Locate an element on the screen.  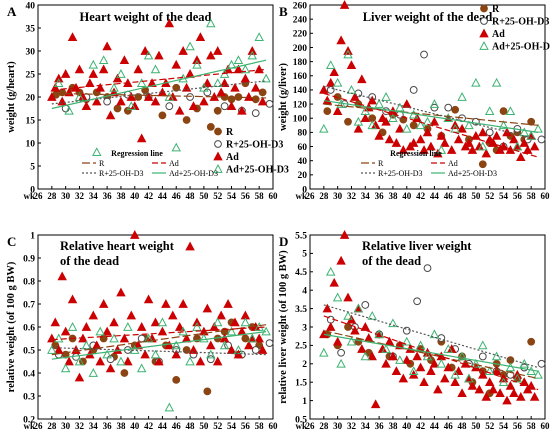
panel-c-xtick-label: 52 is located at coordinates (218, 426).